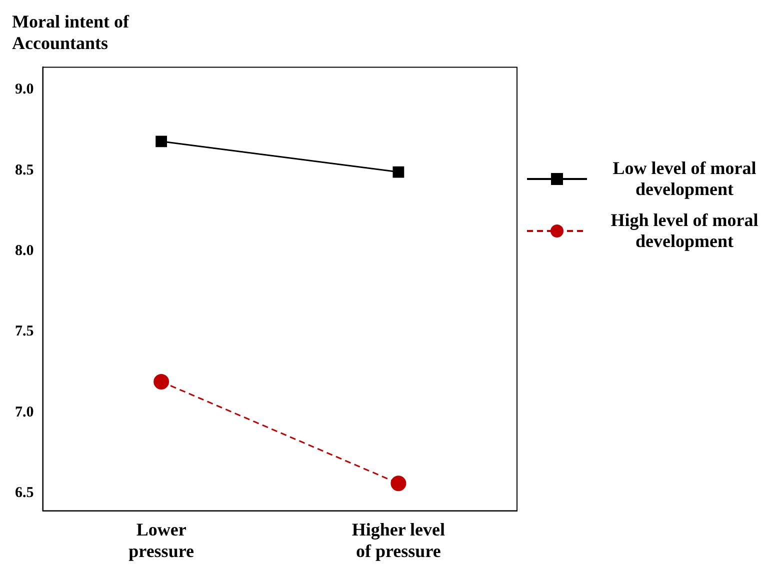  What do you see at coordinates (24, 90) in the screenshot?
I see `y-tick-label: 9.0` at bounding box center [24, 90].